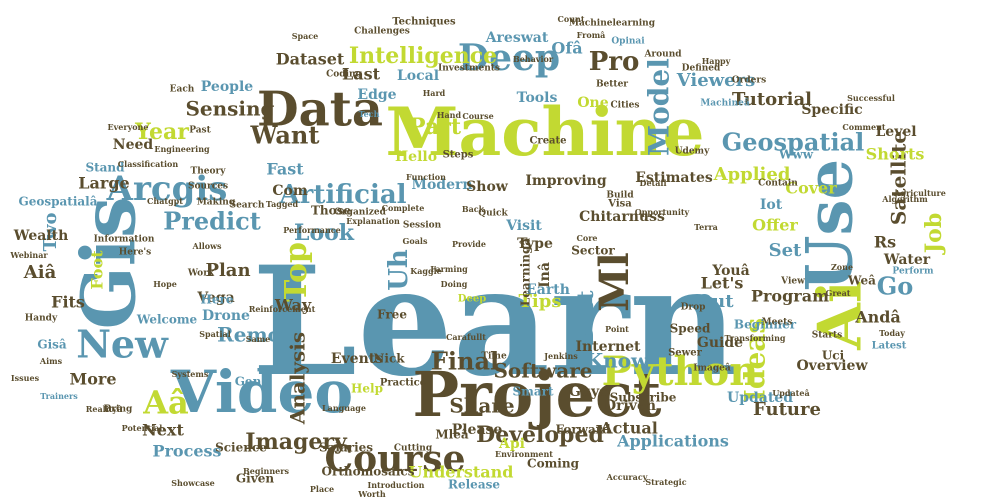  What do you see at coordinates (305, 36) in the screenshot?
I see `word-space: Space` at bounding box center [305, 36].